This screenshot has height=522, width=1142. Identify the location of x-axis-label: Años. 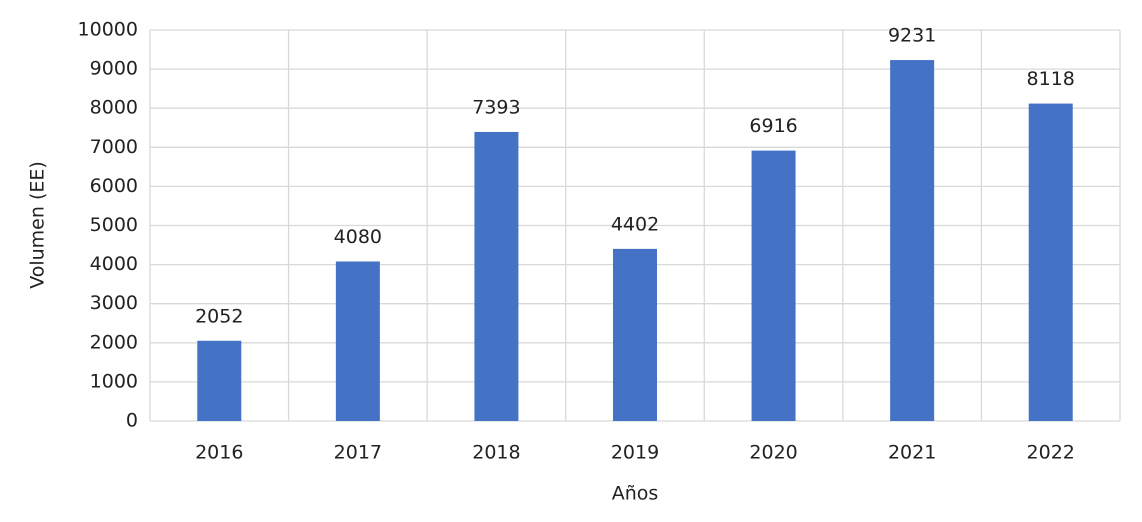
(635, 494).